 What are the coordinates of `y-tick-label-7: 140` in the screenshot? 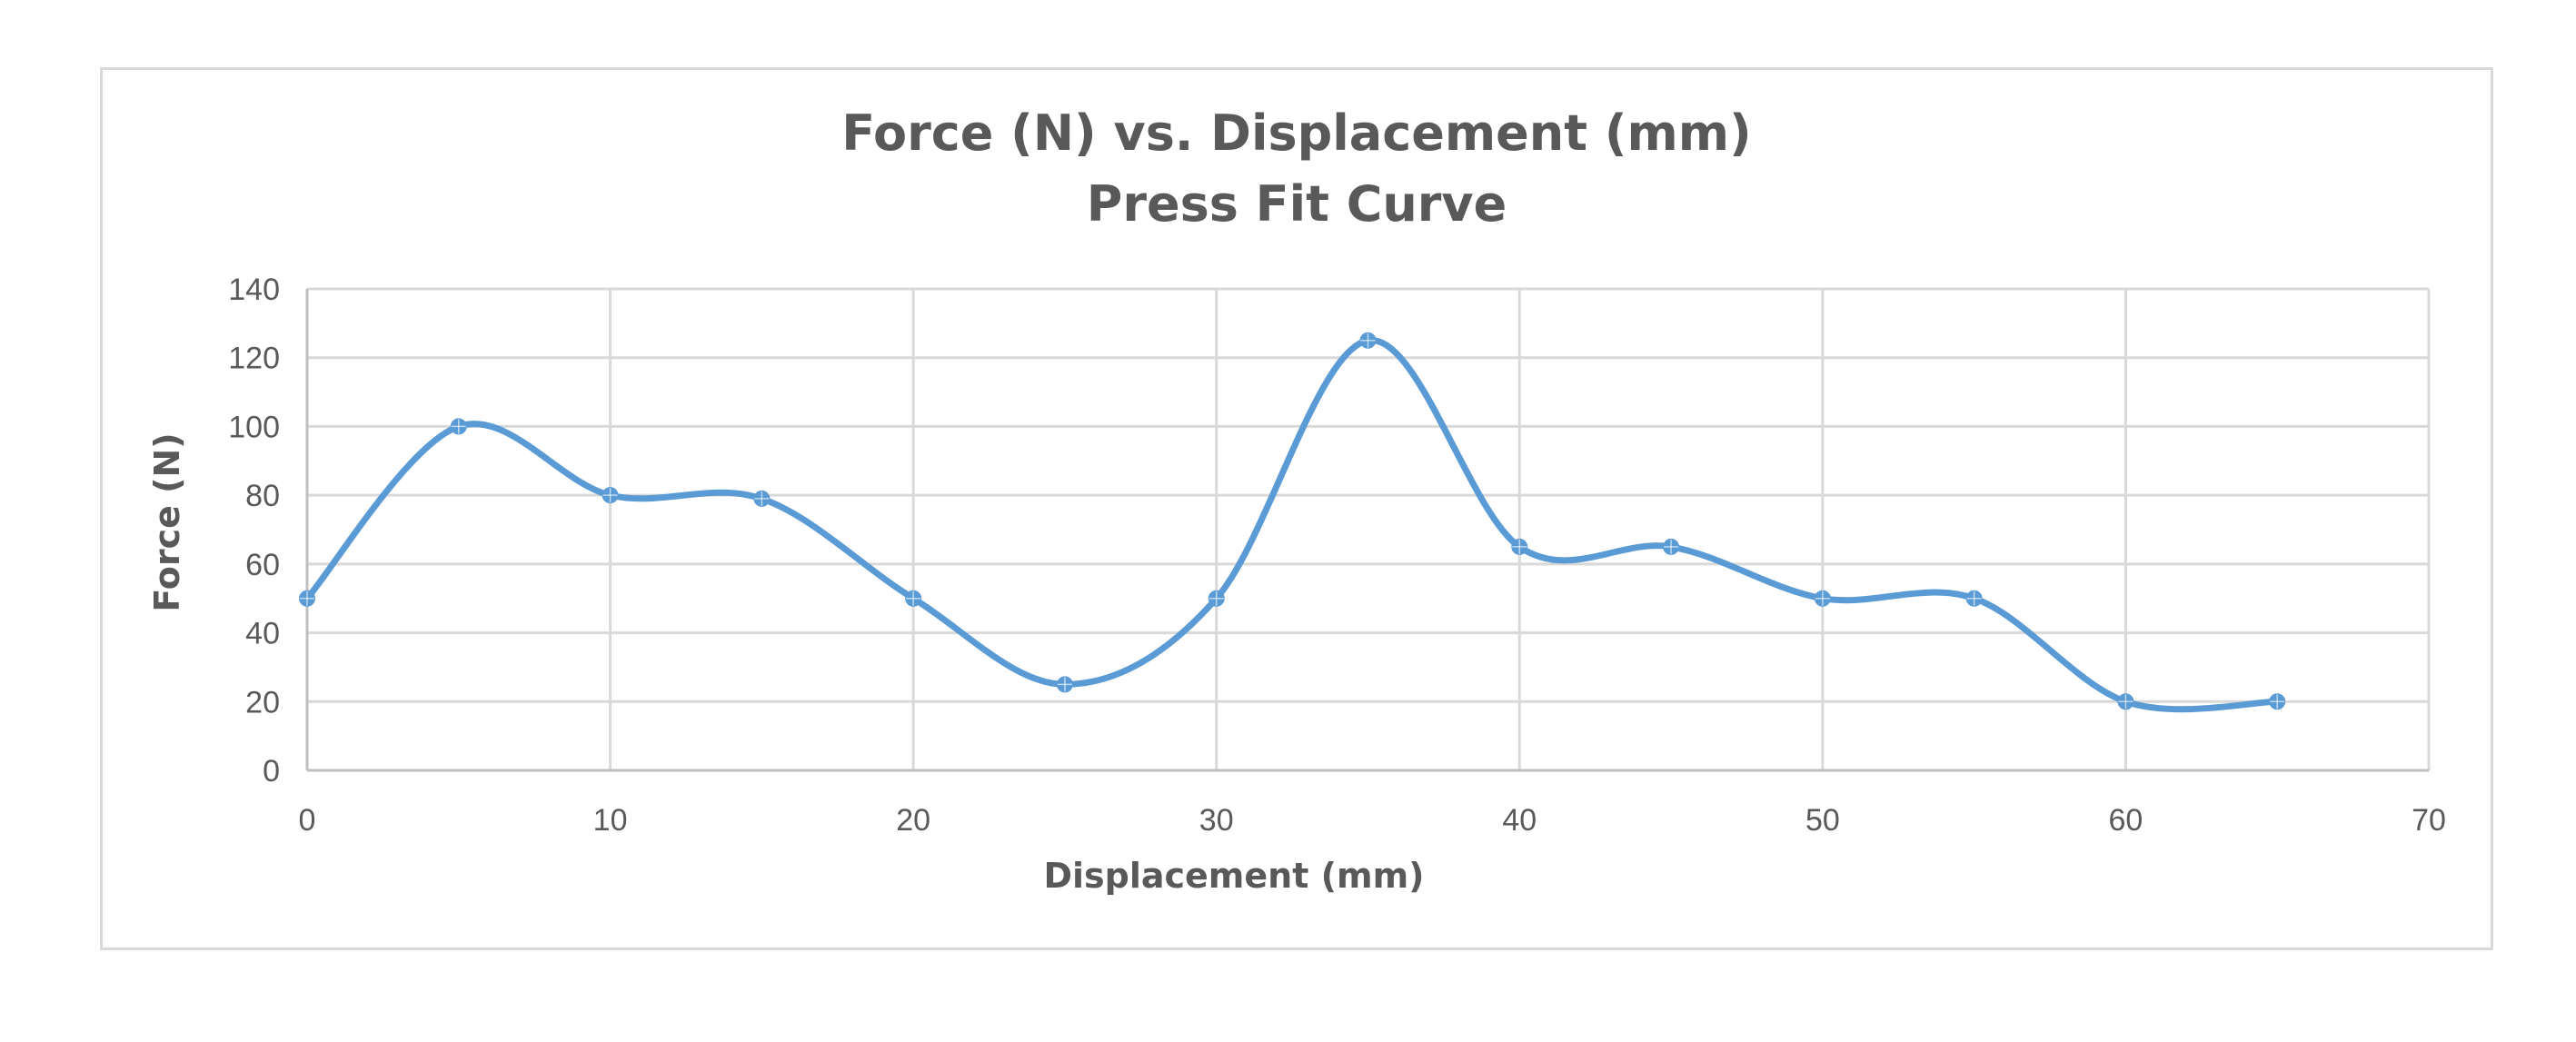 It's located at (254, 290).